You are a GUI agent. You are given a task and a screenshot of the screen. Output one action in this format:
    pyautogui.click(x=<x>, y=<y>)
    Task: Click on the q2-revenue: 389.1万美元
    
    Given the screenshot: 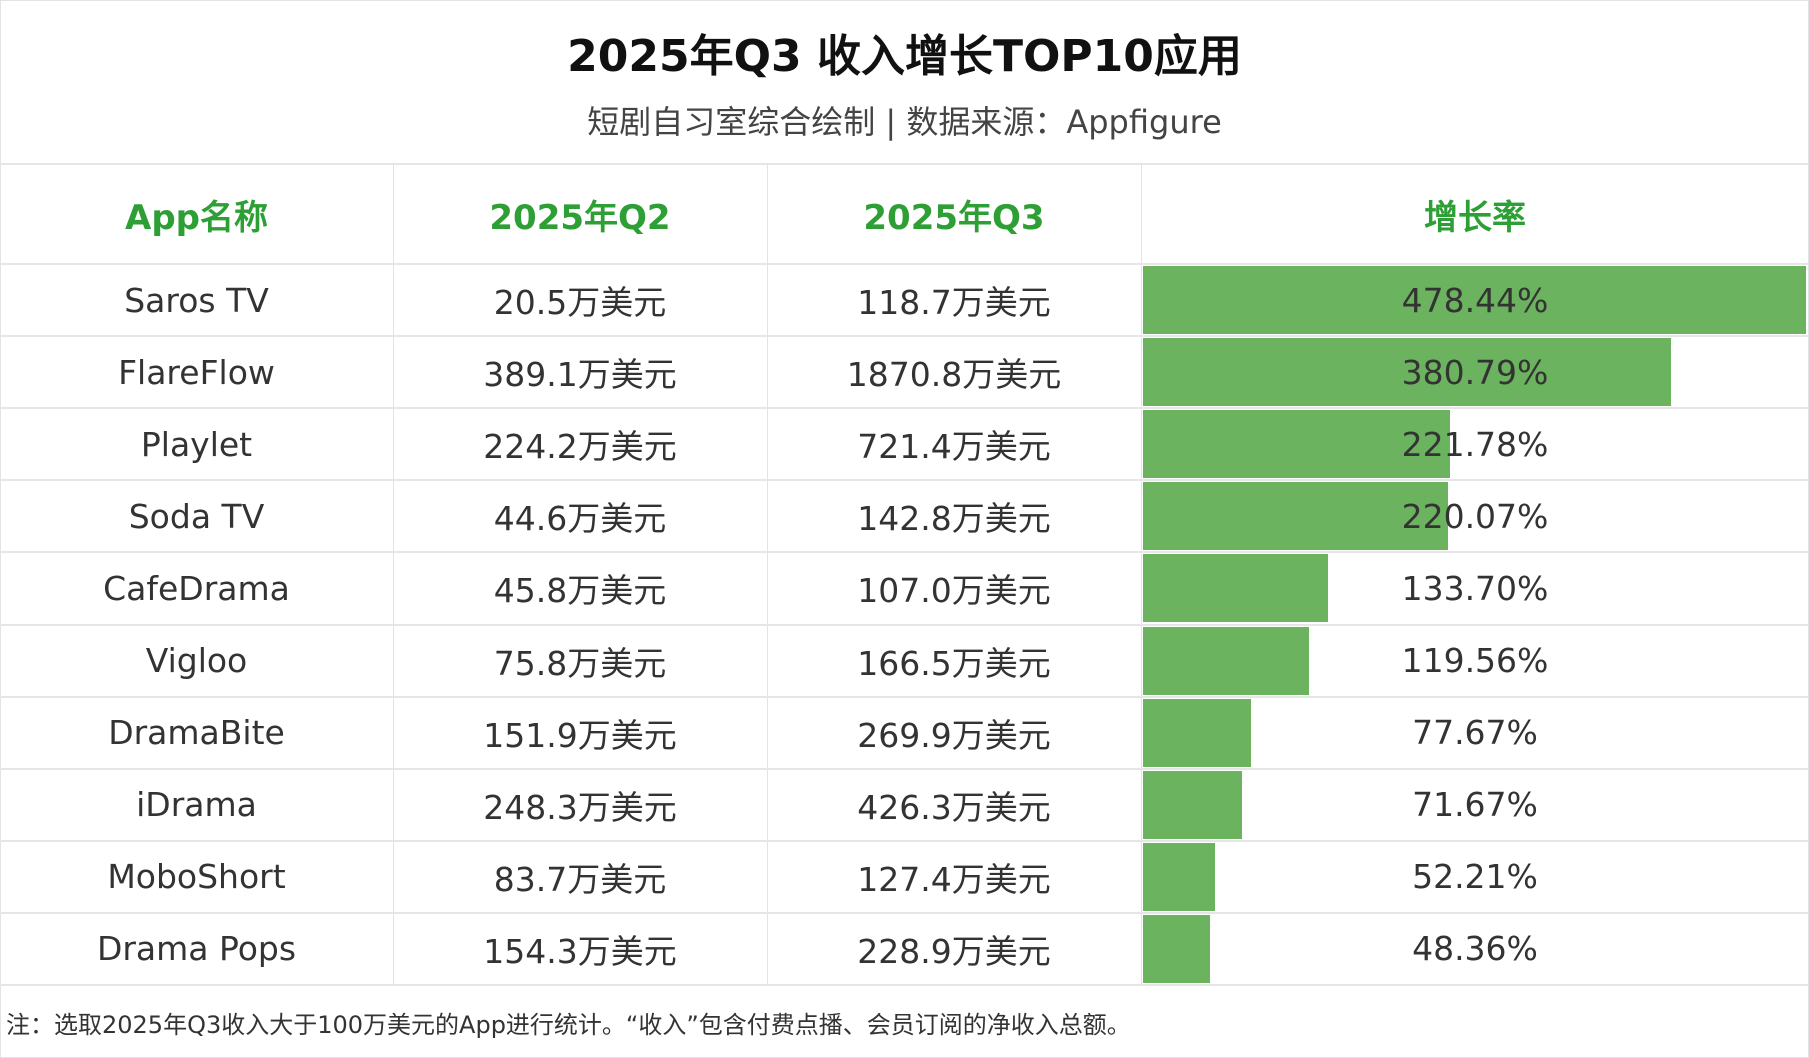 What is the action you would take?
    pyautogui.click(x=580, y=375)
    